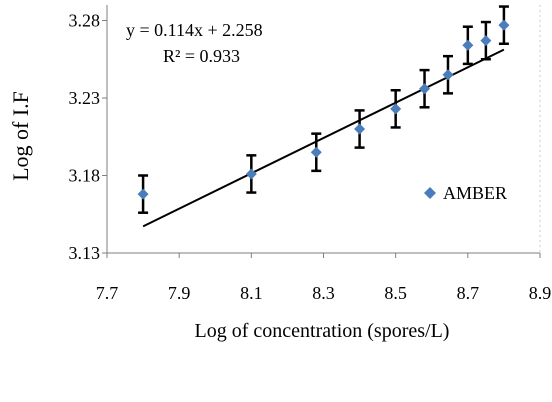 The image size is (552, 402). I want to click on x-tick-label: 8.7, so click(468, 293).